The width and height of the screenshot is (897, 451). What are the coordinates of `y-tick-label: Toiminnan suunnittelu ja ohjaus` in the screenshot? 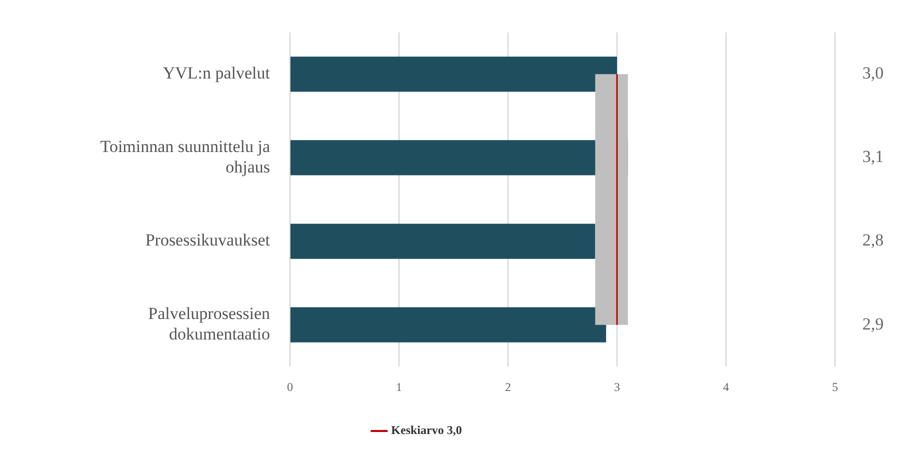 It's located at (185, 156).